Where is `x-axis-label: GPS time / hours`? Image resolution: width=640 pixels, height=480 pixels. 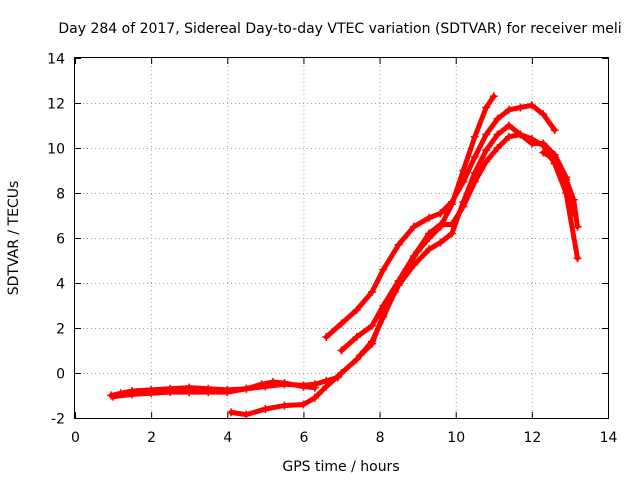
x-axis-label: GPS time / hours is located at coordinates (340, 467).